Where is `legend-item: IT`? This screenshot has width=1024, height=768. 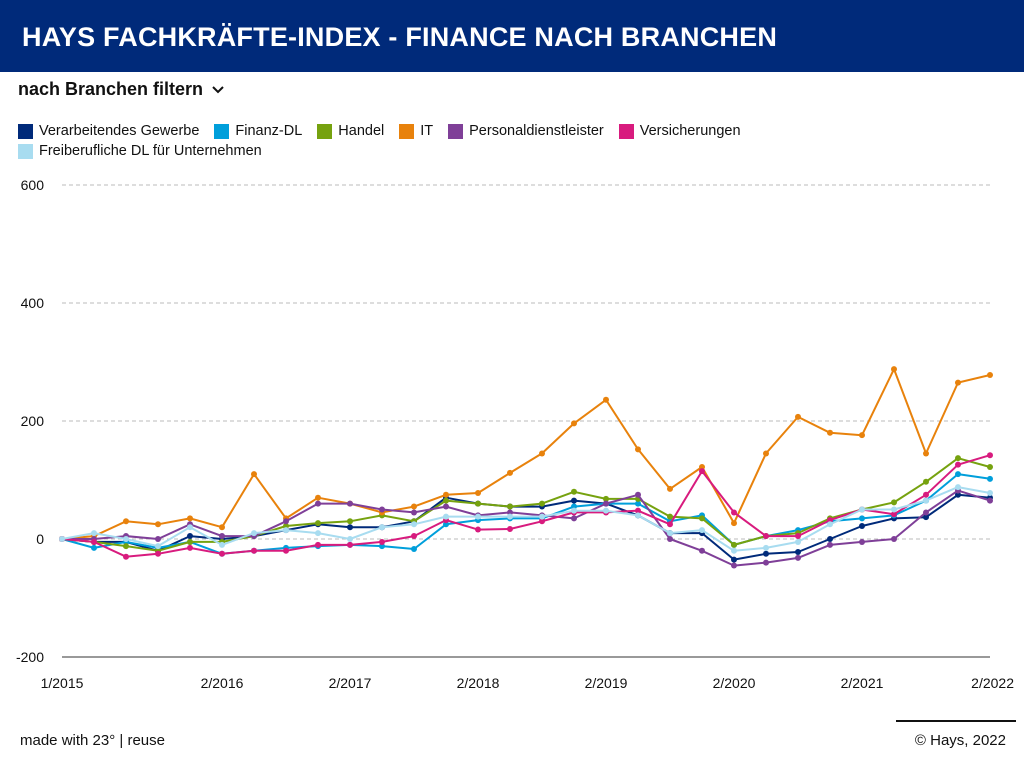
legend-item: IT is located at coordinates (416, 131).